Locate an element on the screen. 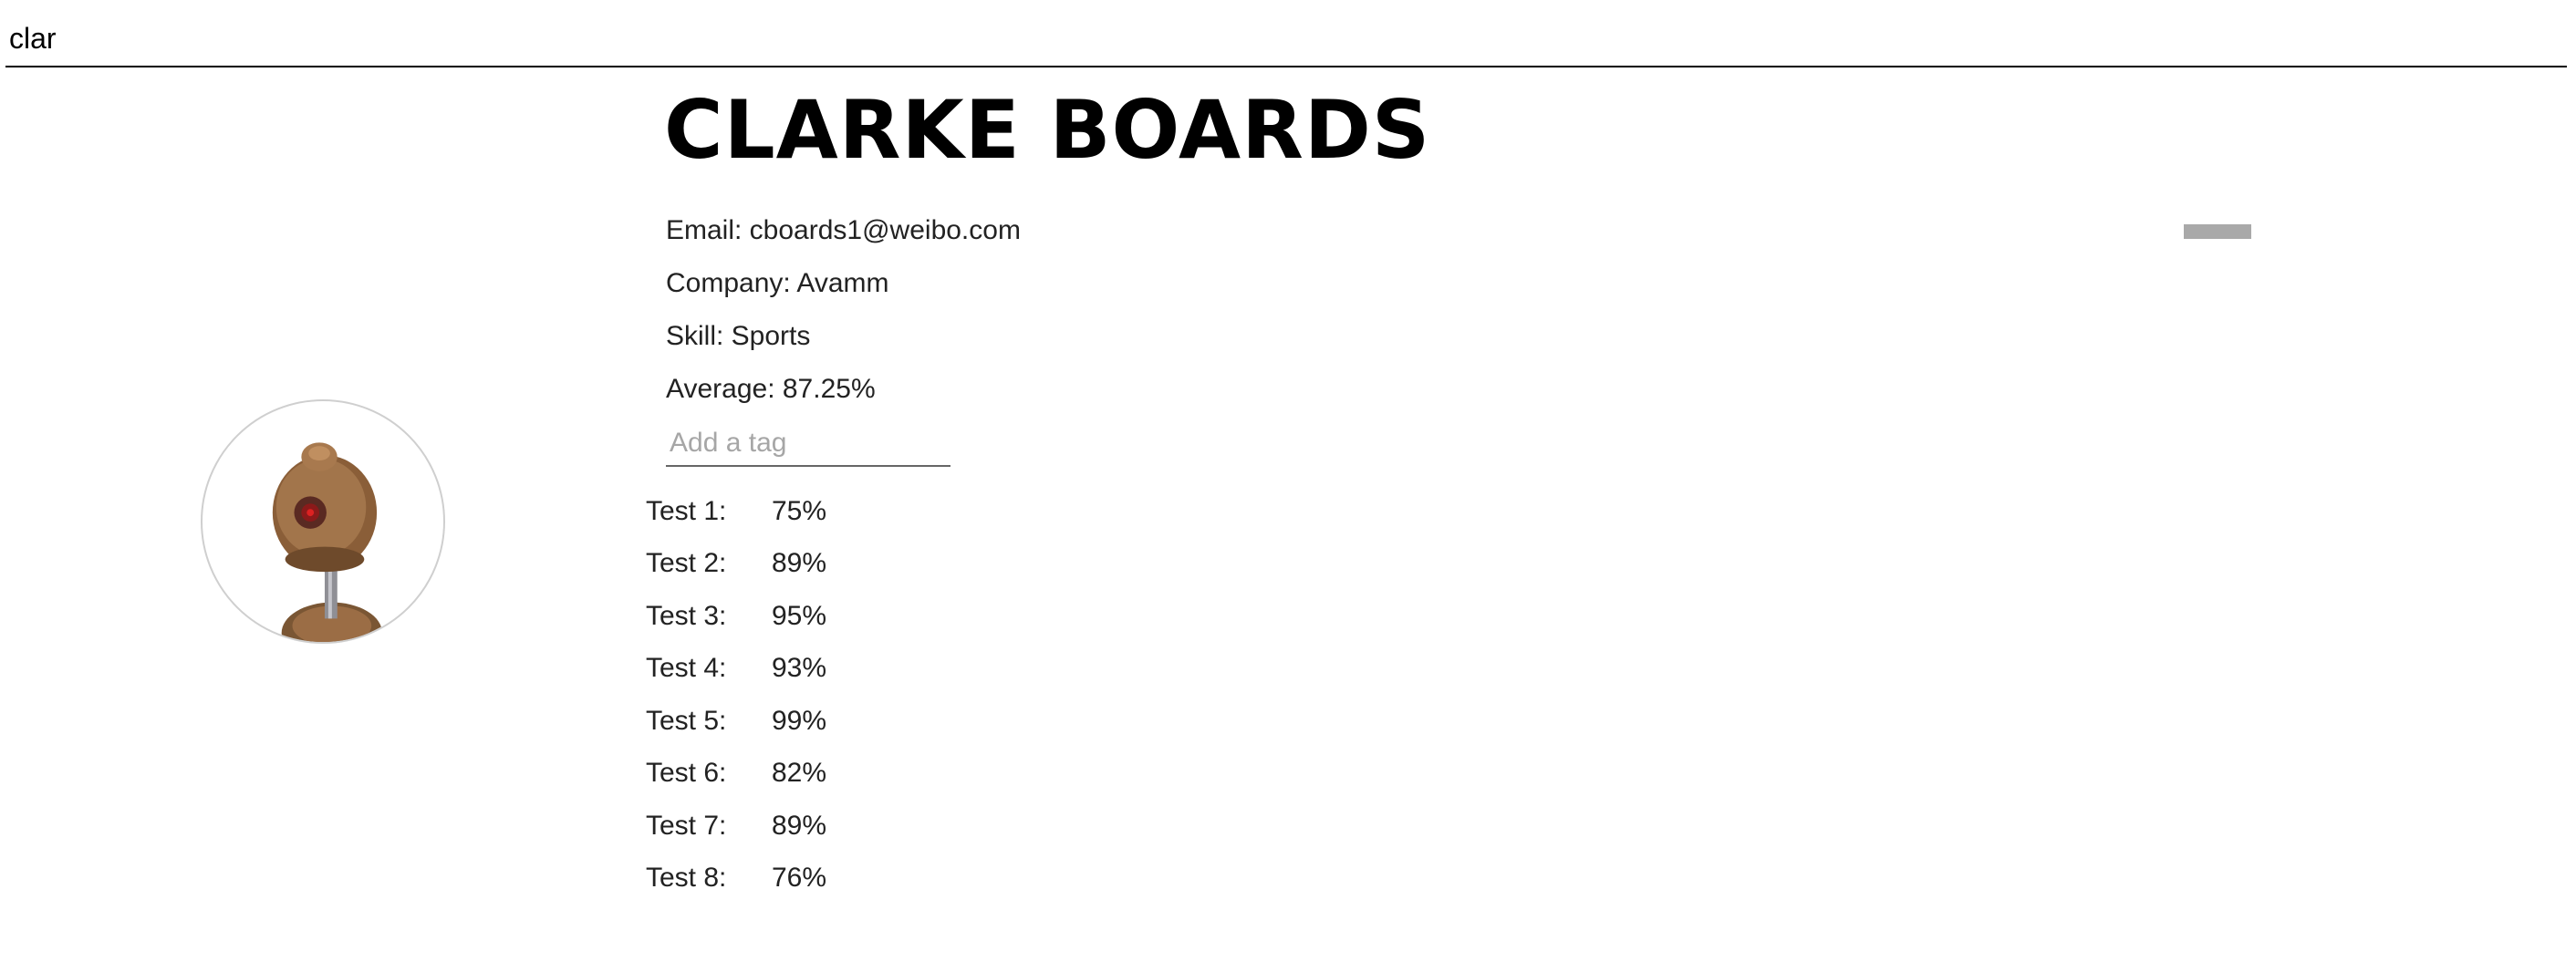 The width and height of the screenshot is (2576, 972). test-score: 75% is located at coordinates (799, 510).